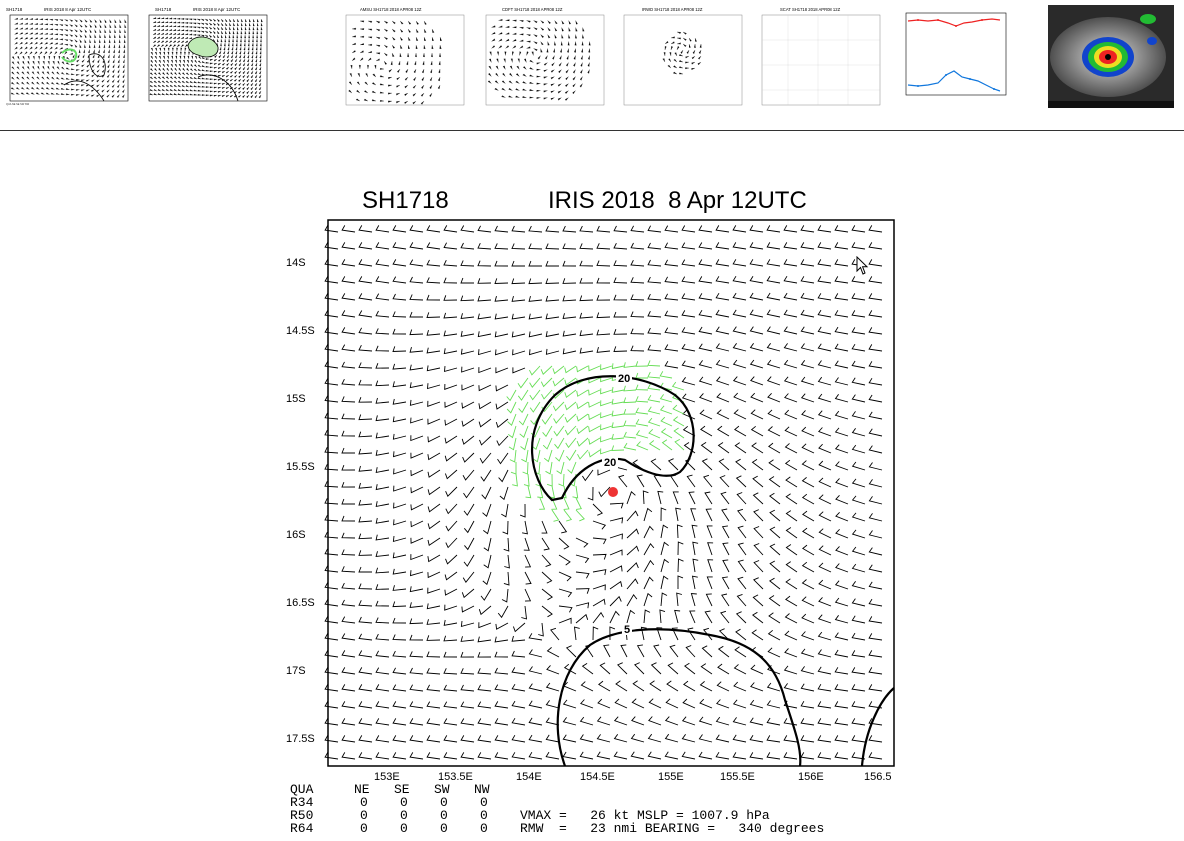  Describe the element at coordinates (610, 463) in the screenshot. I see `contour-label-2: 20` at that location.